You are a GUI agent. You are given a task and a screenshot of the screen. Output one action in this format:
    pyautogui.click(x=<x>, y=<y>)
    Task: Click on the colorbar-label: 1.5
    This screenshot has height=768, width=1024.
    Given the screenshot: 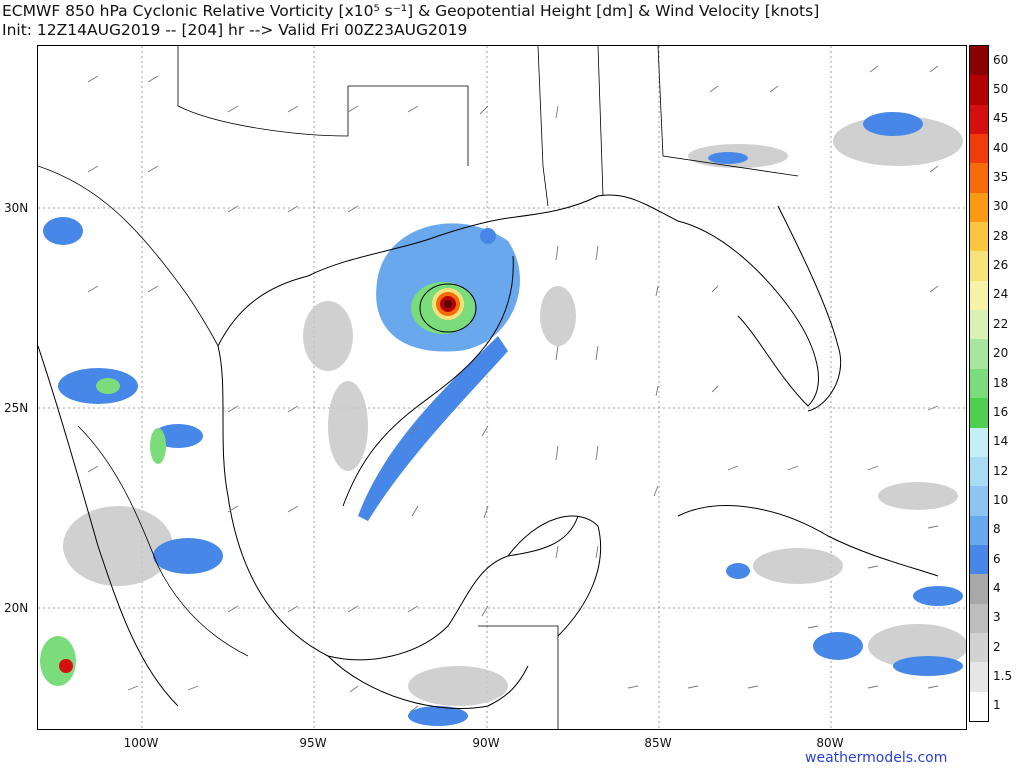 What is the action you would take?
    pyautogui.click(x=1003, y=675)
    